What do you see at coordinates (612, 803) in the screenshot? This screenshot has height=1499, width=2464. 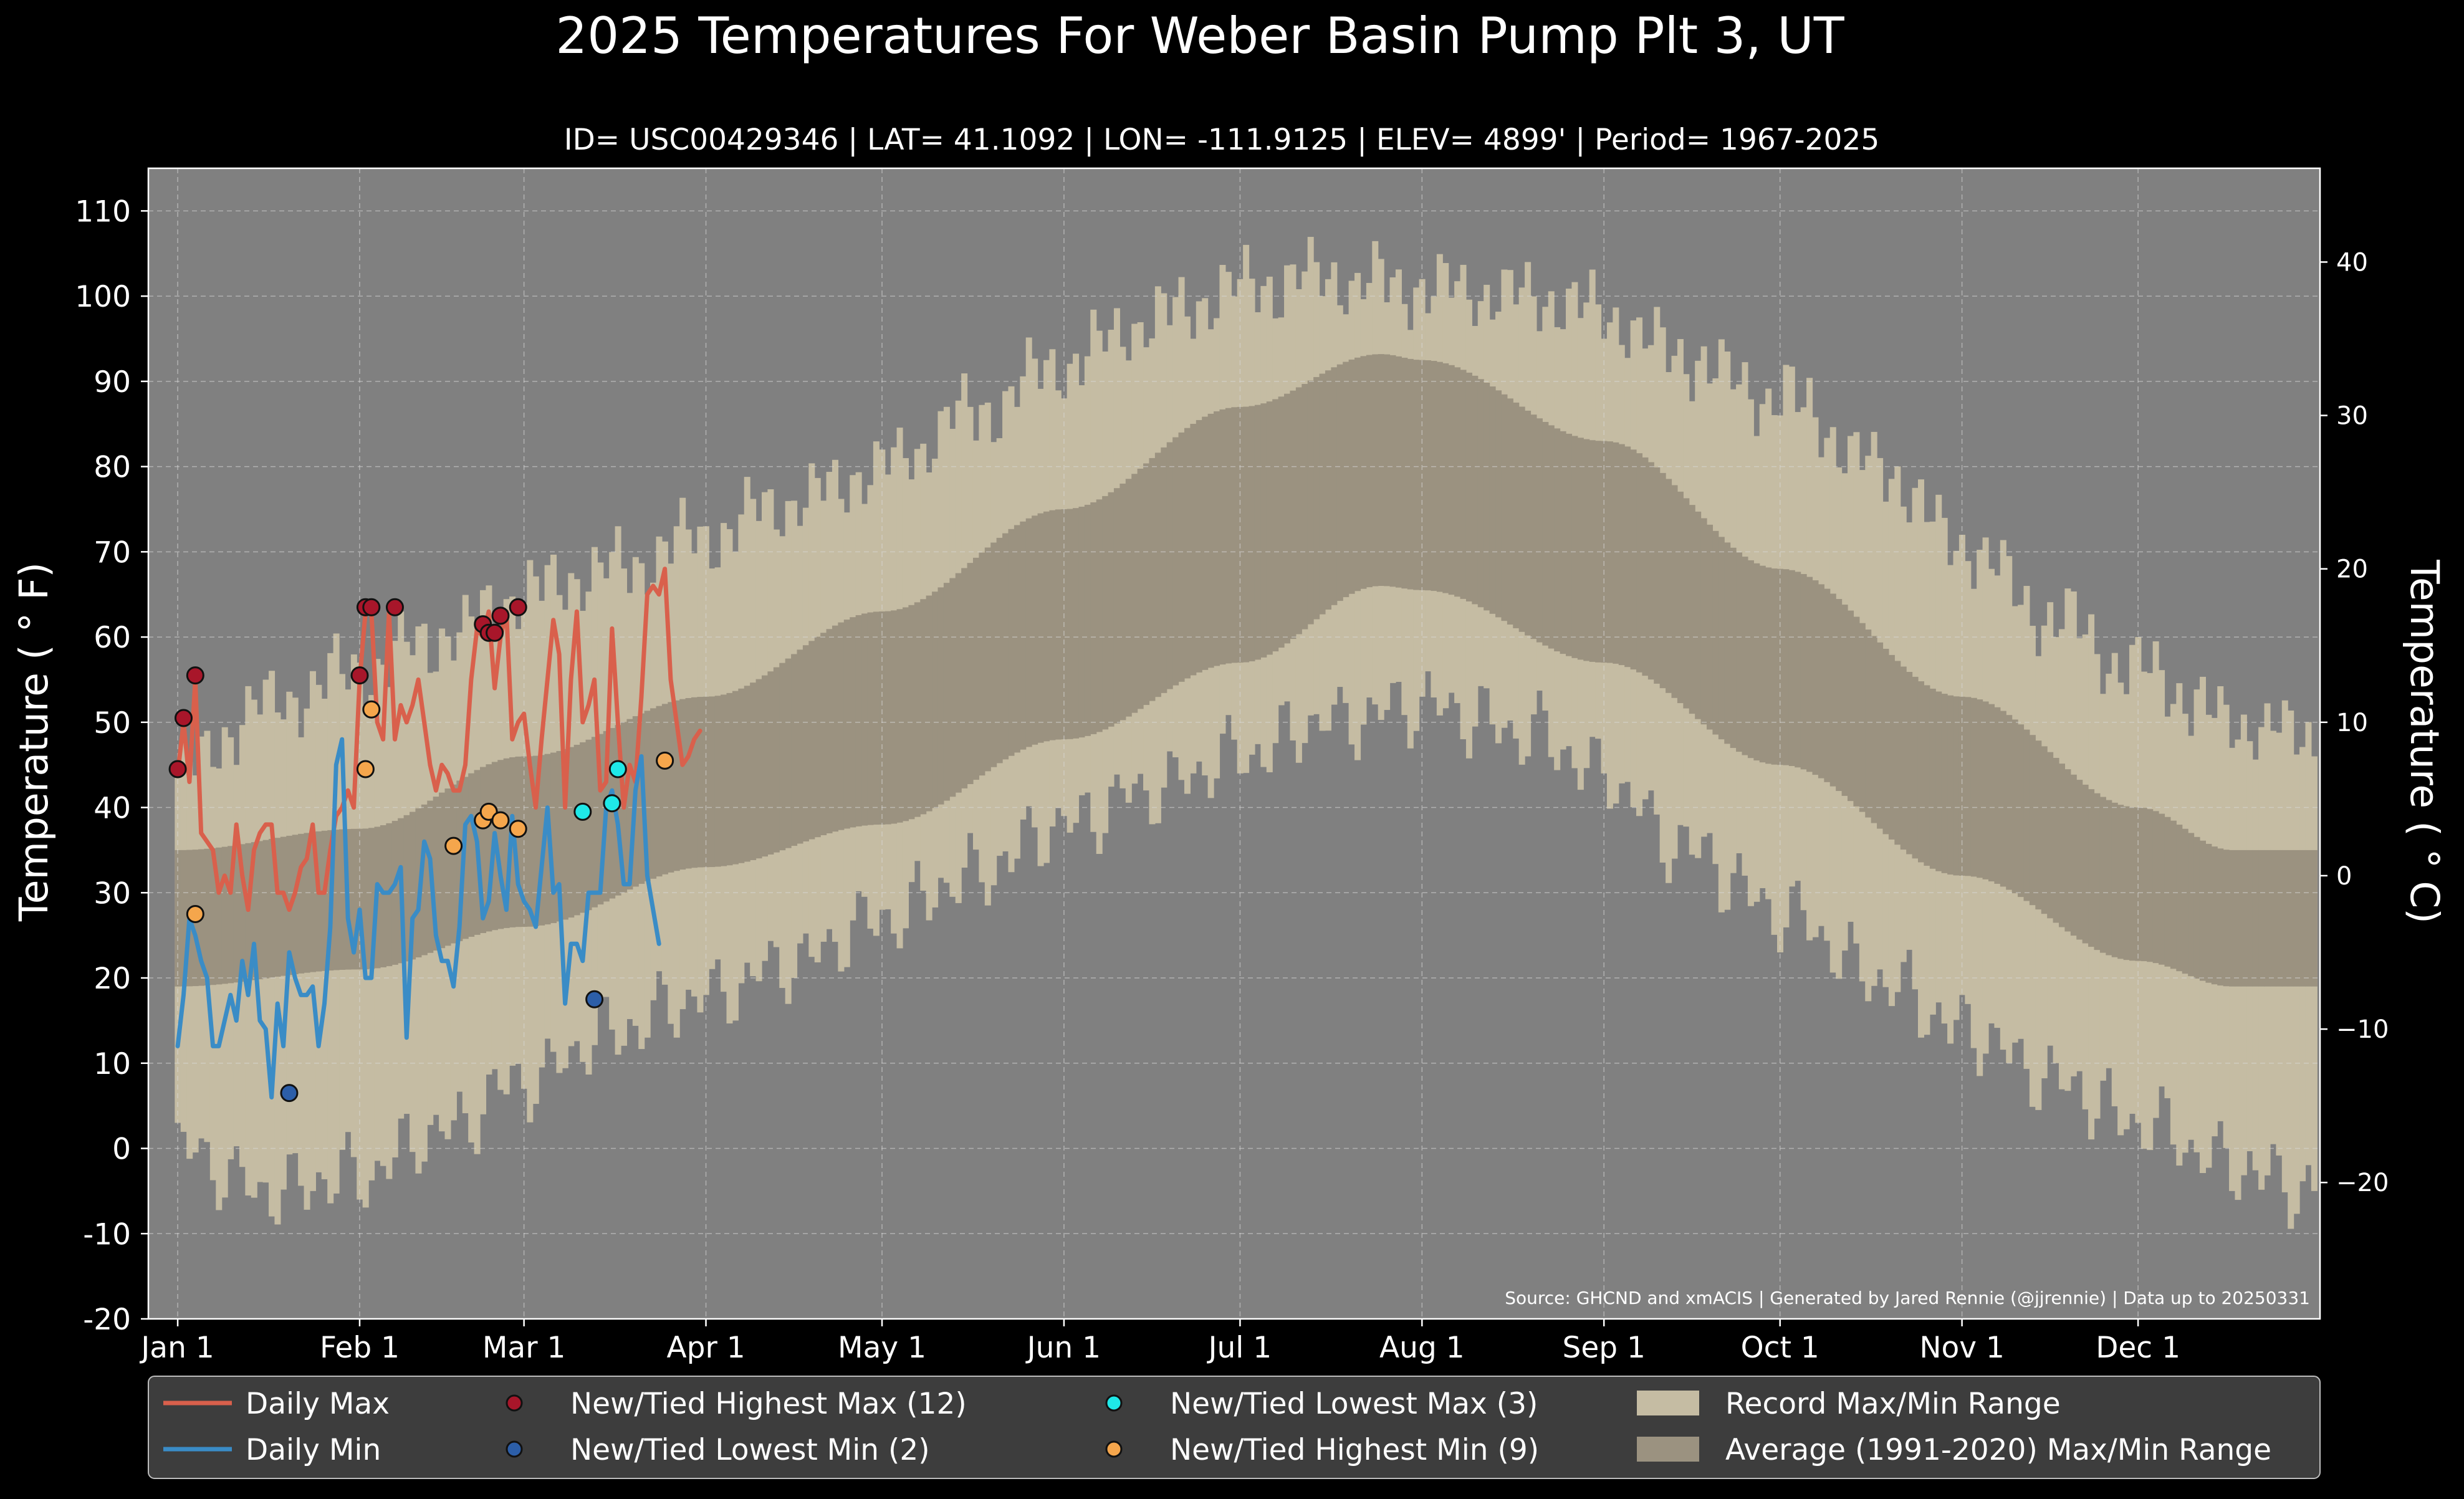 I see `lowest-max-marker` at bounding box center [612, 803].